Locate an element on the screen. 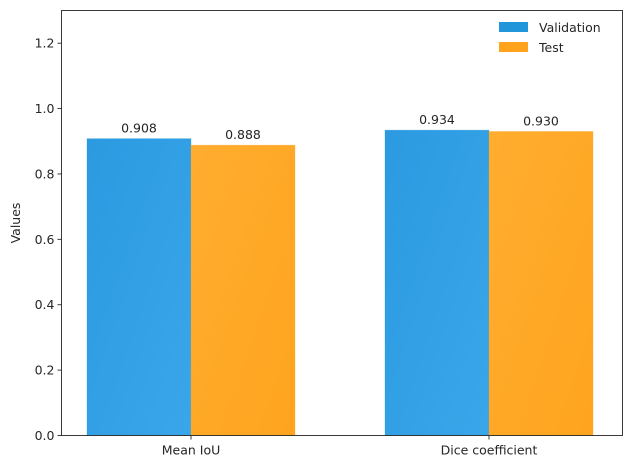 The height and width of the screenshot is (473, 630). bar-test-mean-iou is located at coordinates (243, 290).